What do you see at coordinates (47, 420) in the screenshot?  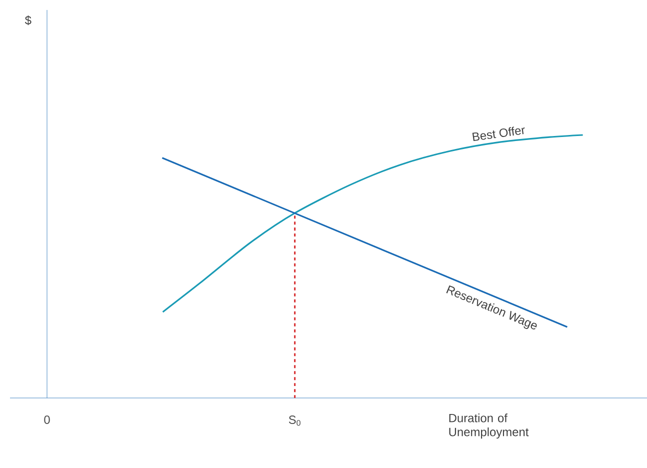 I see `x-tick-label: 0` at bounding box center [47, 420].